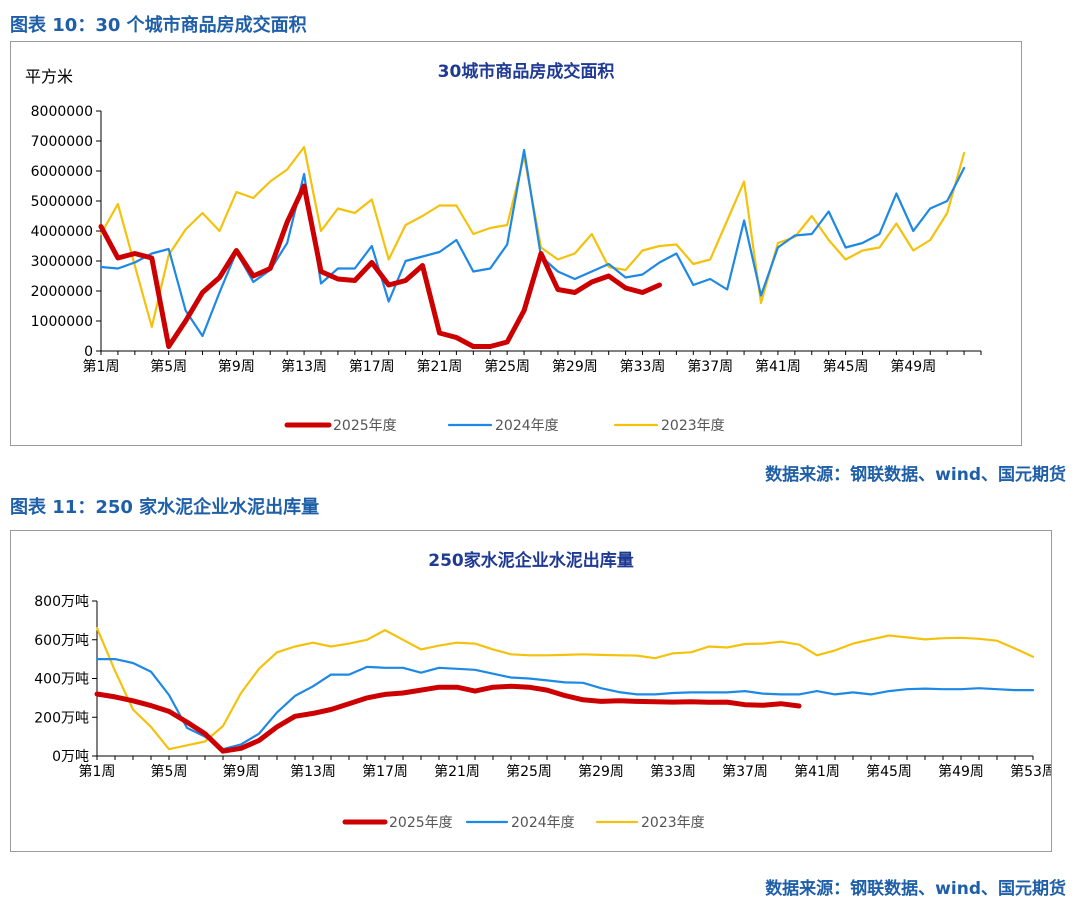 The image size is (1080, 908). What do you see at coordinates (62, 112) in the screenshot?
I see `y-tick-label: 8000000` at bounding box center [62, 112].